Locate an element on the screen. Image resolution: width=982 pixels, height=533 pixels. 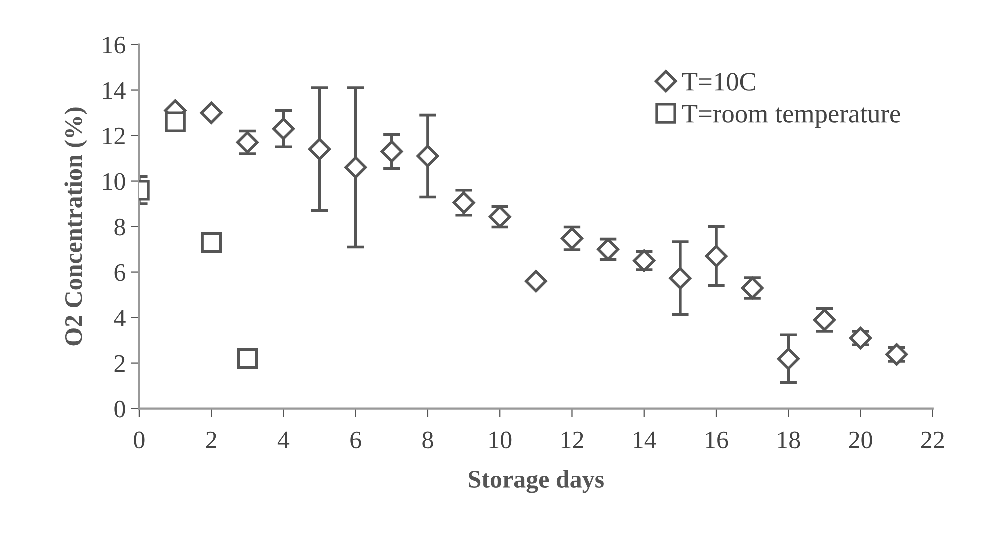
x-axis-title: Storage days is located at coordinates (536, 482).